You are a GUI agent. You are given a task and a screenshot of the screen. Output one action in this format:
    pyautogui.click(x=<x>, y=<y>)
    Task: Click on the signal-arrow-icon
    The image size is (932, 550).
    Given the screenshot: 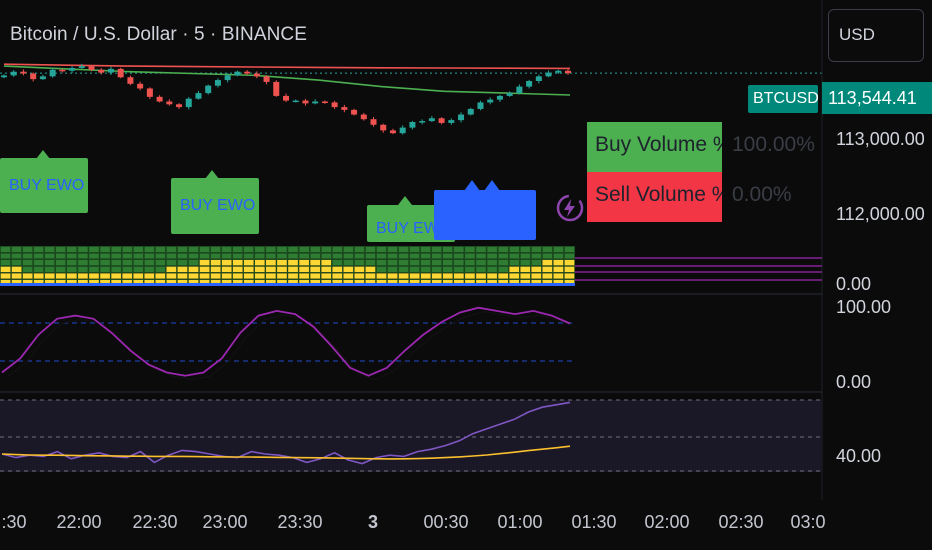 What is the action you would take?
    pyautogui.click(x=212, y=174)
    